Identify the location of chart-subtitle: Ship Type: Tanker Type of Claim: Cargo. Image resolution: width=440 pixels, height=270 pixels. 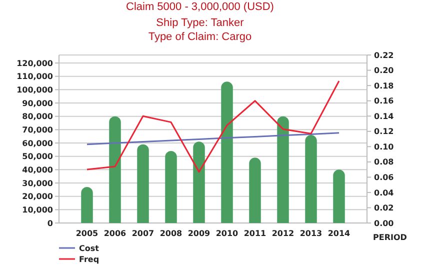
(200, 30).